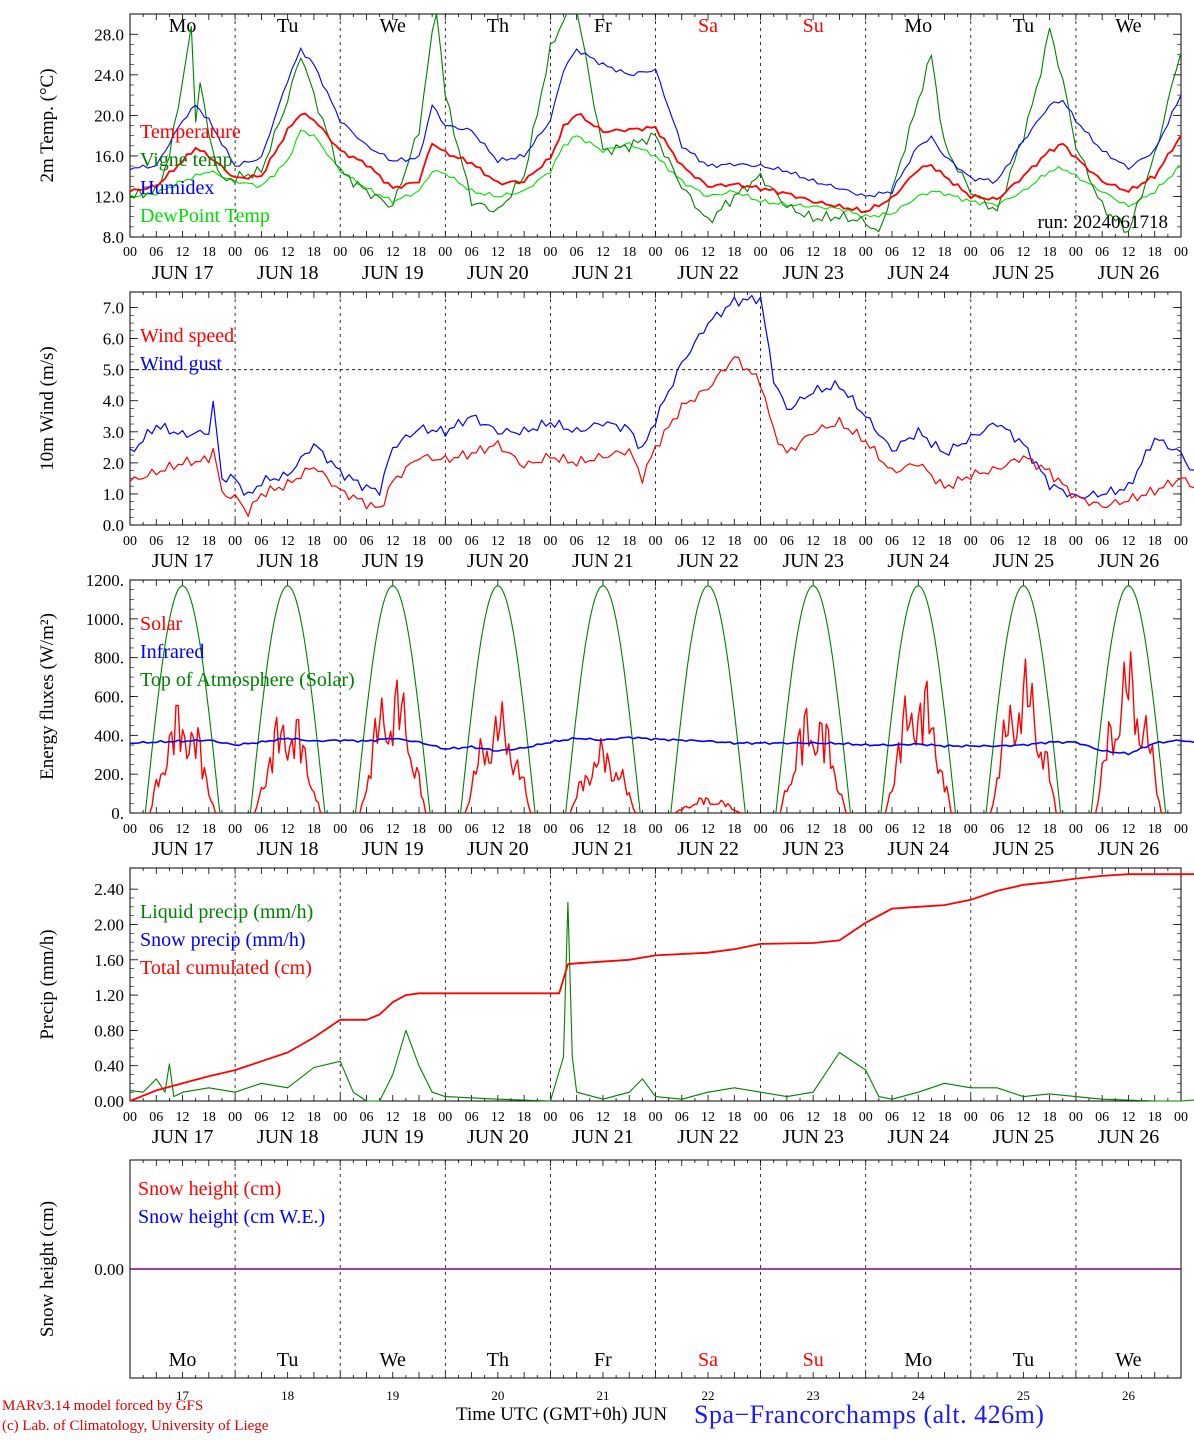  I want to click on date-label: JUN 21, so click(603, 561).